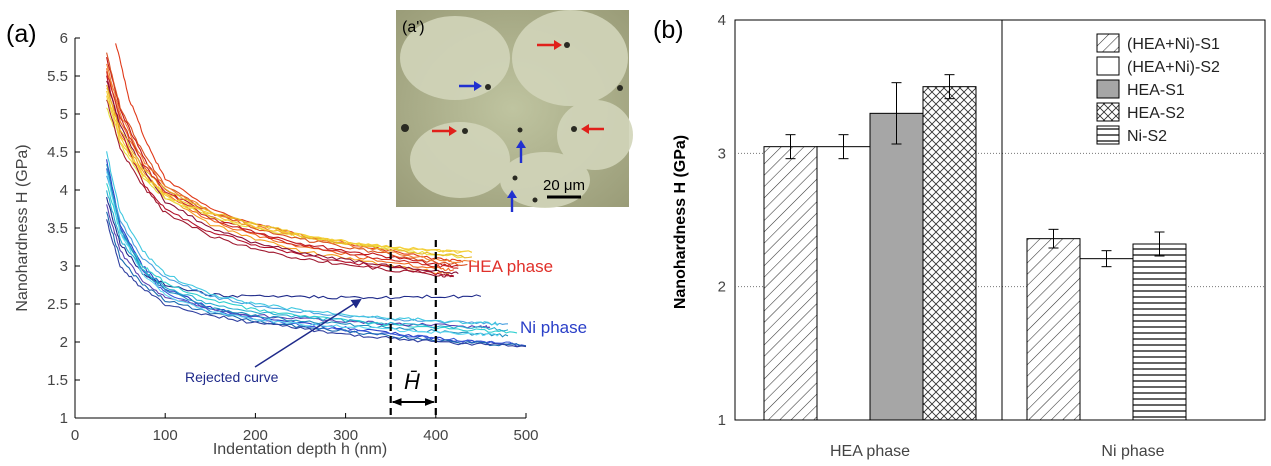  I want to click on panel-a-y-axis-label: Nanohardness H (GPa), so click(22, 227).